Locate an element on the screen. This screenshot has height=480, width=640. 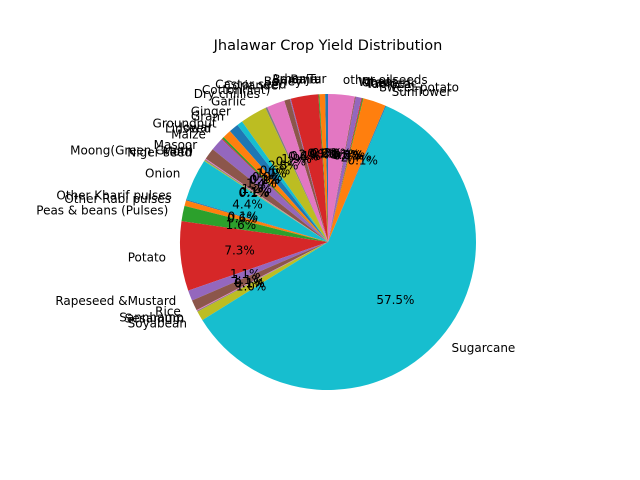
category-label-sunflower: Sunflower is located at coordinates (422, 92).